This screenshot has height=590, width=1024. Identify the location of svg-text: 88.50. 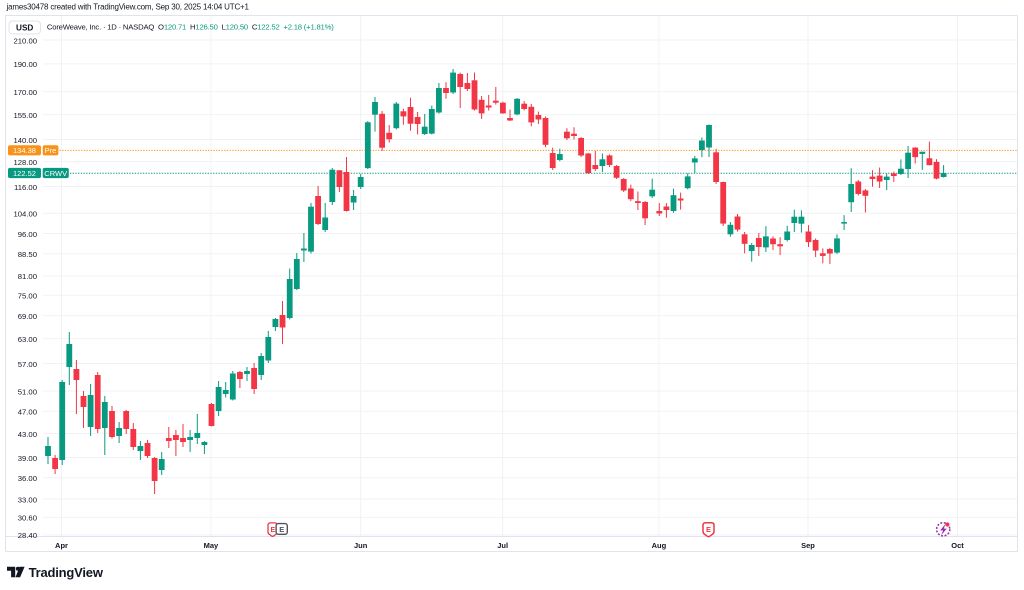
(27, 254).